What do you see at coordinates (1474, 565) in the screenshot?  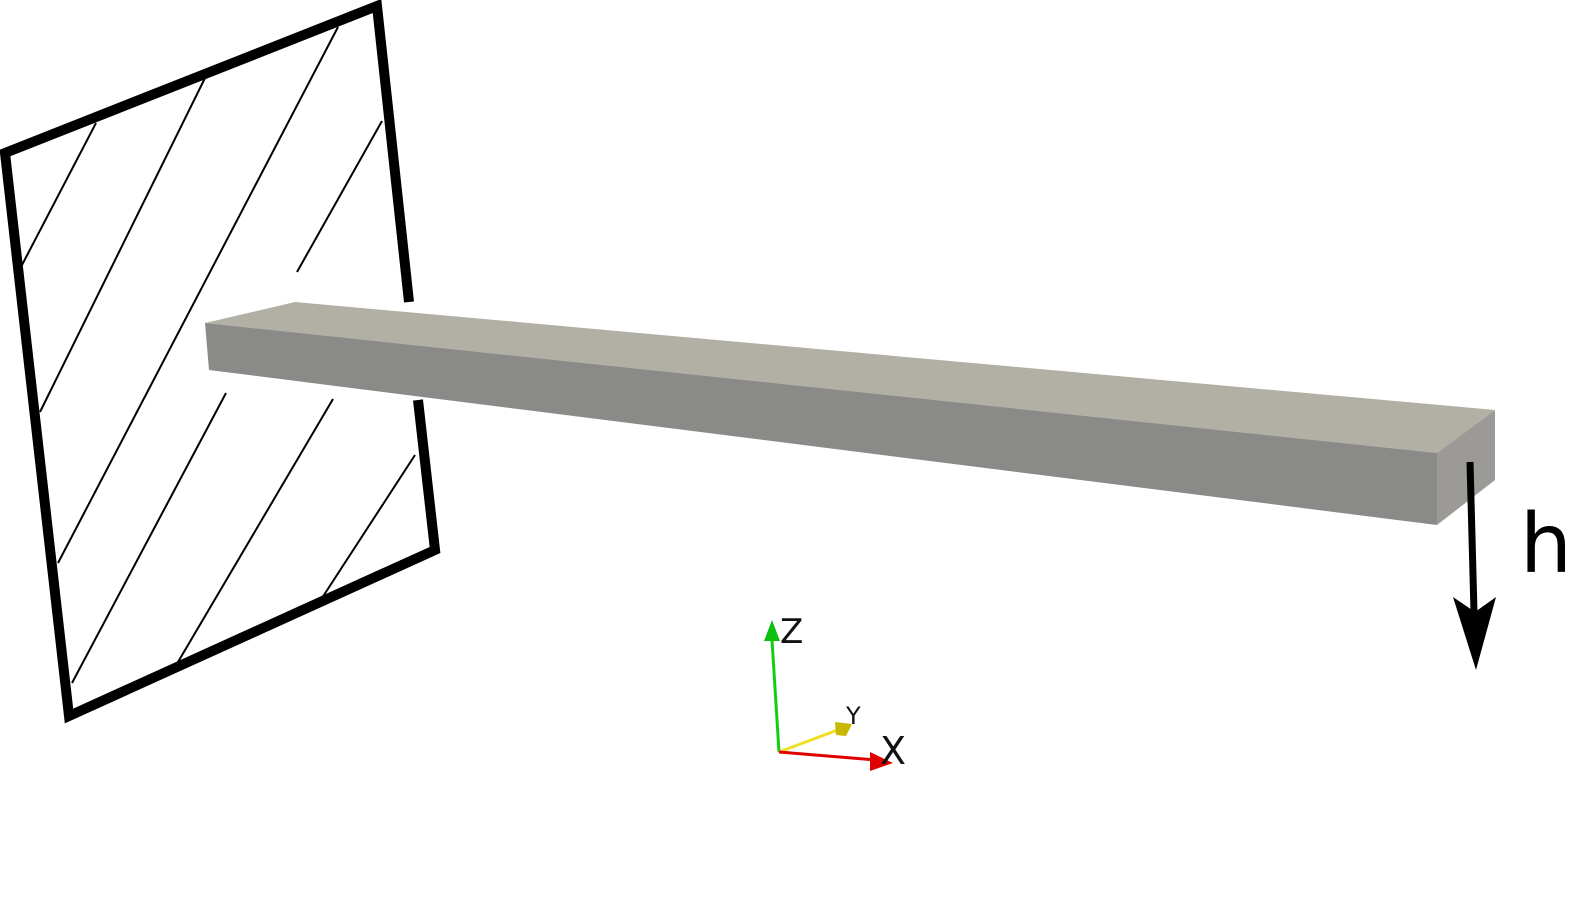 I see `load-arrow-icon` at bounding box center [1474, 565].